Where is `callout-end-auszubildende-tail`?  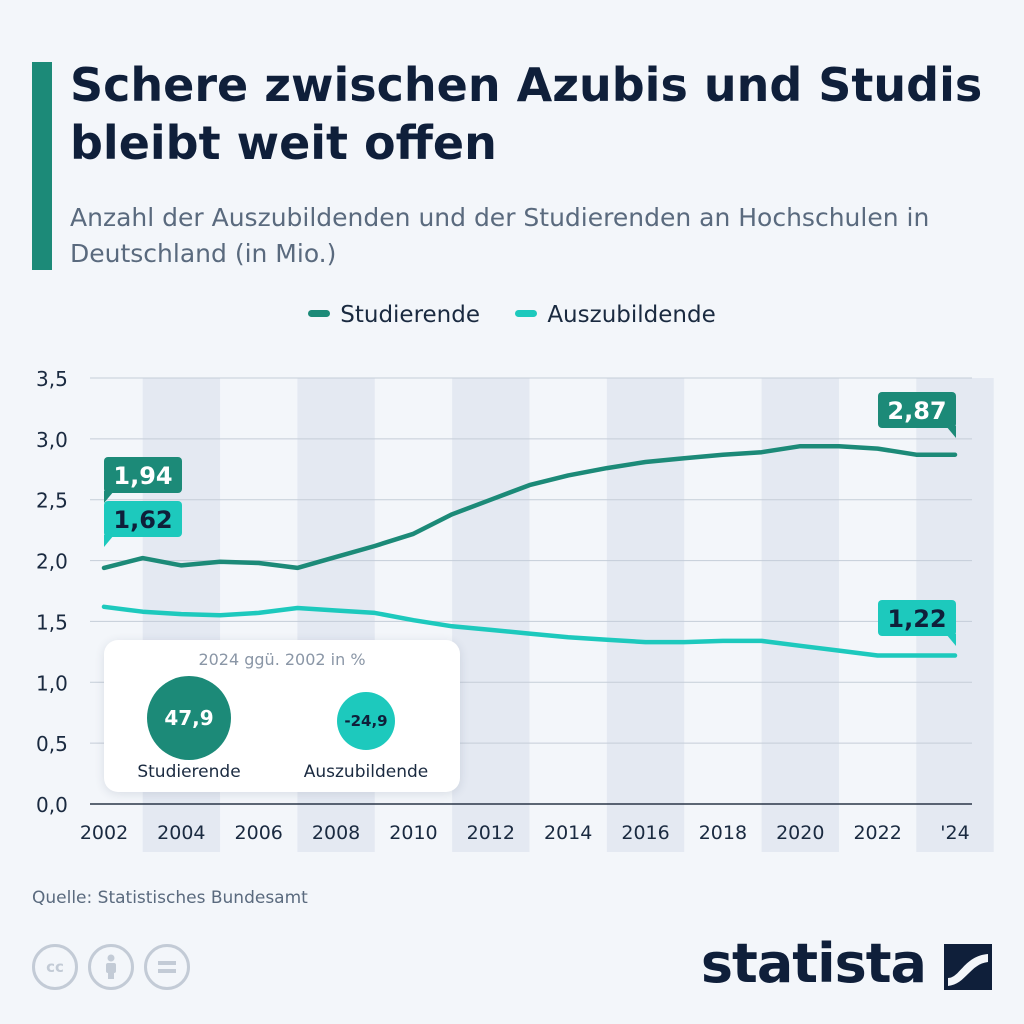 callout-end-auszubildende-tail is located at coordinates (951, 640).